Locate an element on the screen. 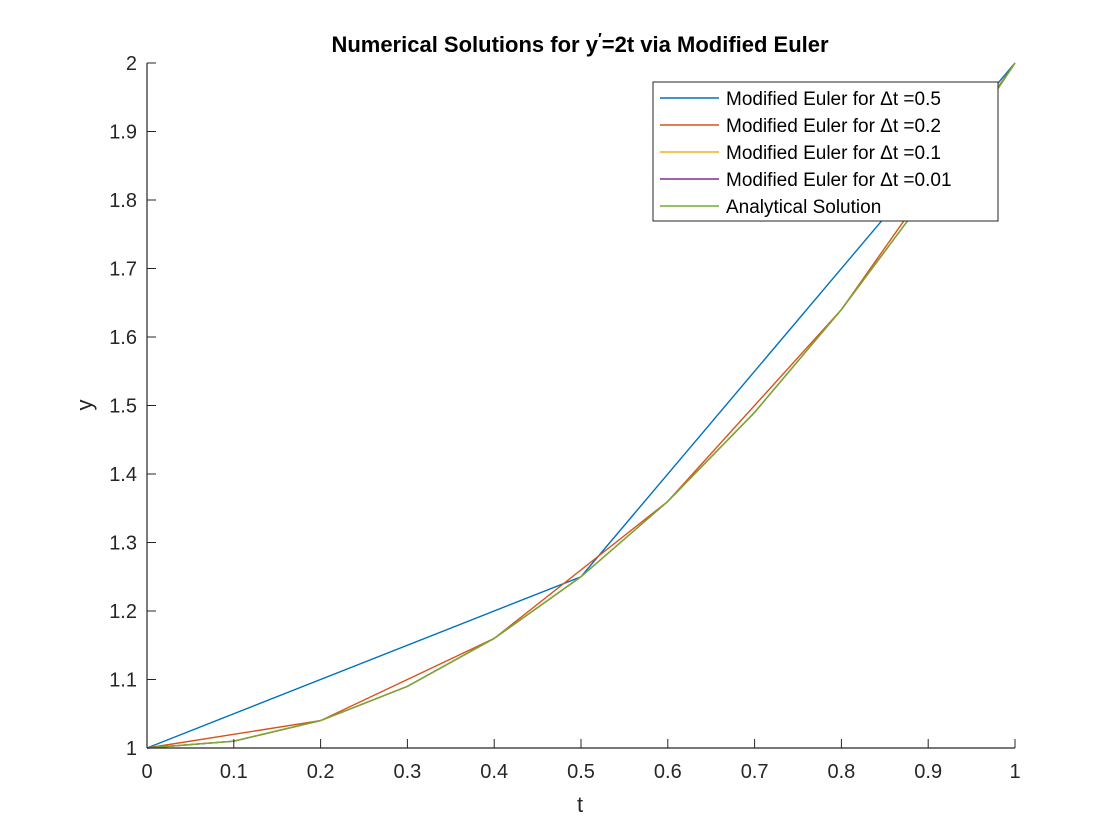  x-tick-label: 0.4 is located at coordinates (494, 772).